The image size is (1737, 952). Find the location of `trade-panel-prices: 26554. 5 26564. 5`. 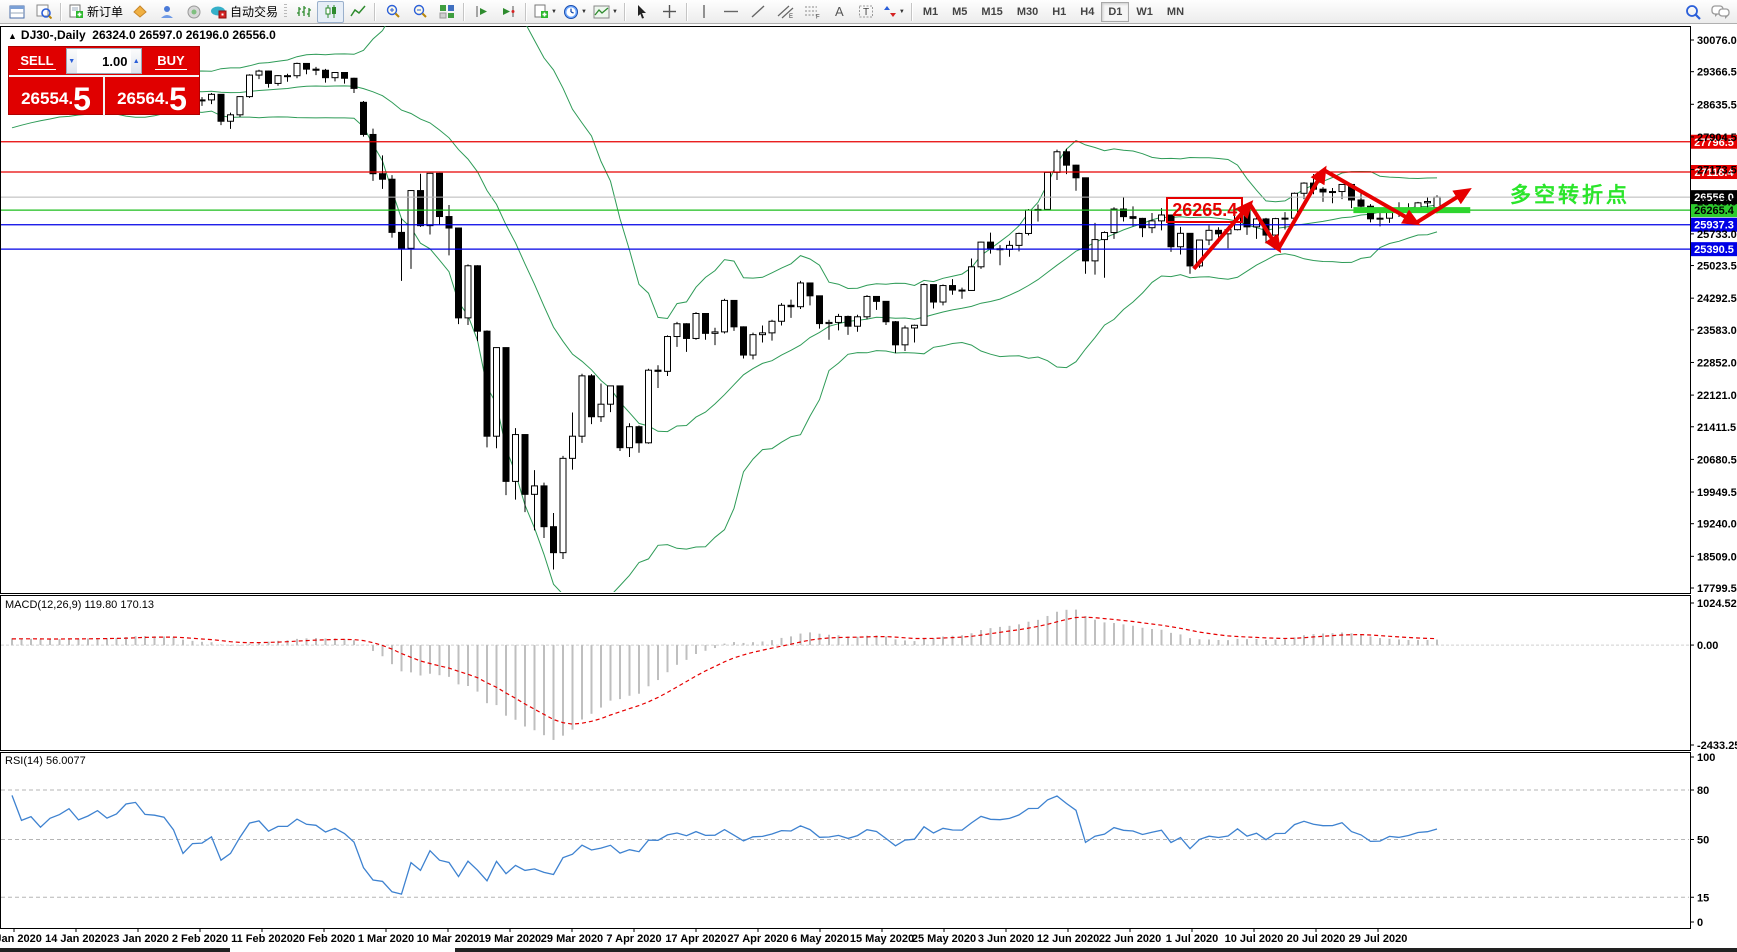

trade-panel-prices: 26554. 5 26564. 5 is located at coordinates (104, 95).